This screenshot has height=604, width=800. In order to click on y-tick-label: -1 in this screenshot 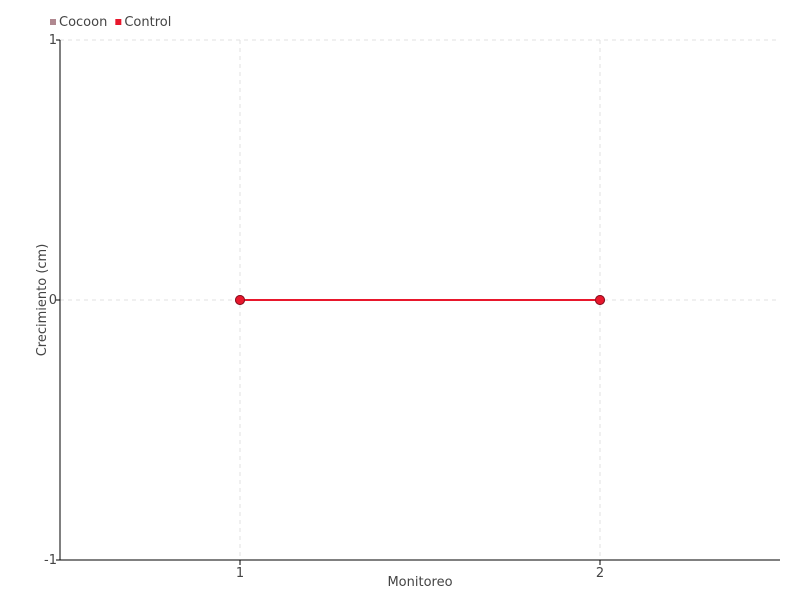, I will do `click(50, 560)`.